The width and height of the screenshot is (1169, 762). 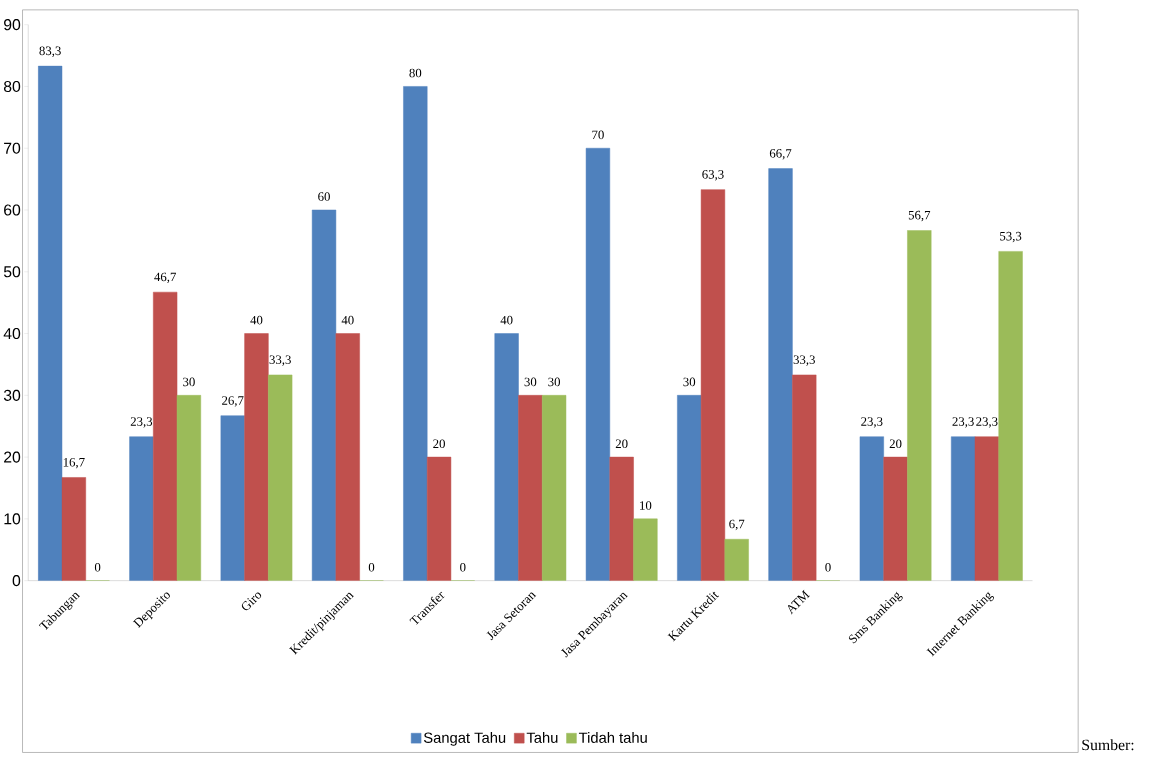 What do you see at coordinates (233, 401) in the screenshot?
I see `data-label: 26,7` at bounding box center [233, 401].